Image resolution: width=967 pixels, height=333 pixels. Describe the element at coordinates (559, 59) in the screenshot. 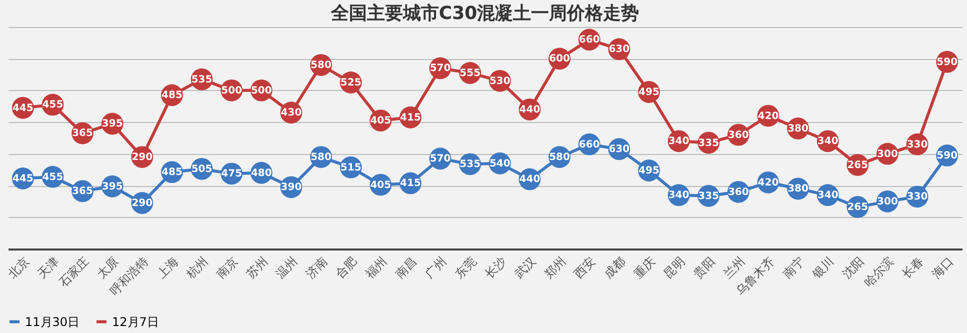

I see `data-label: 600` at that location.